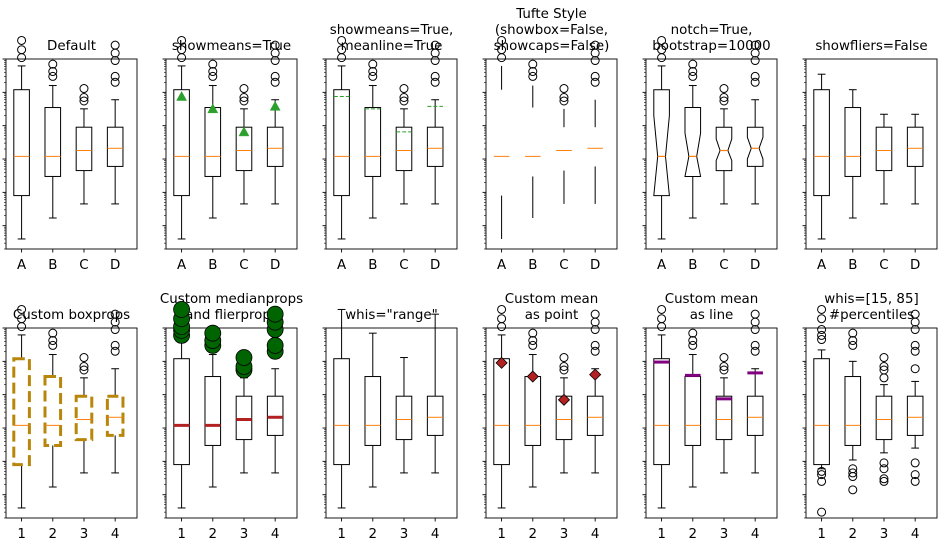 This screenshot has width=943, height=540. I want to click on panel-12: whis=[15, 85]#percentiles 1 2 3 4, so click(870, 416).